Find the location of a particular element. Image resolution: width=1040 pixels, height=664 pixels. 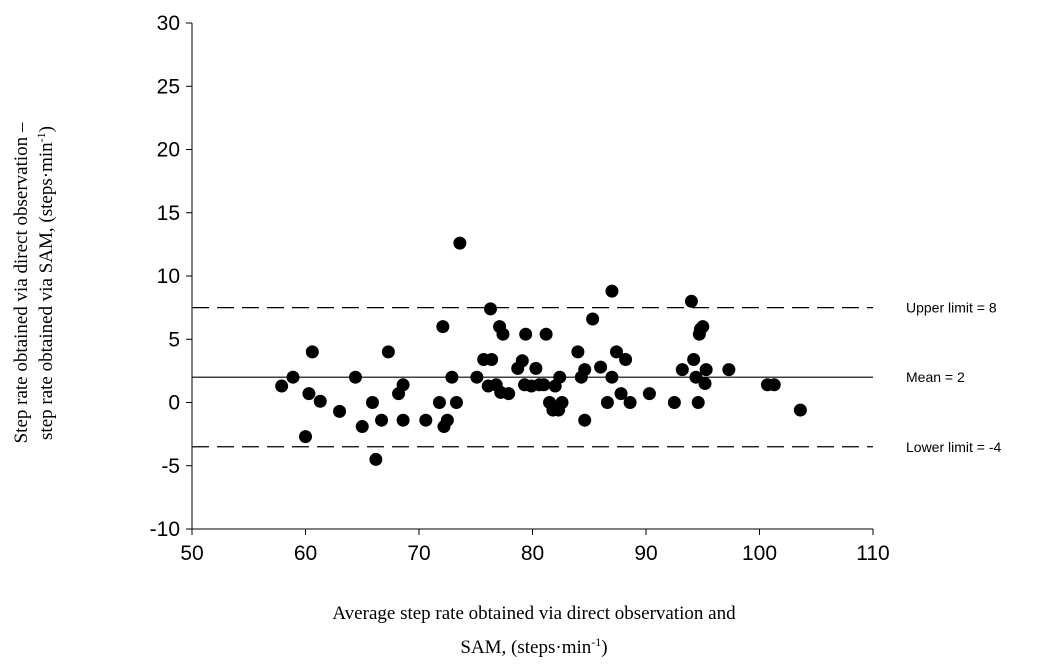

y-tick-label: -10 is located at coordinates (165, 529).